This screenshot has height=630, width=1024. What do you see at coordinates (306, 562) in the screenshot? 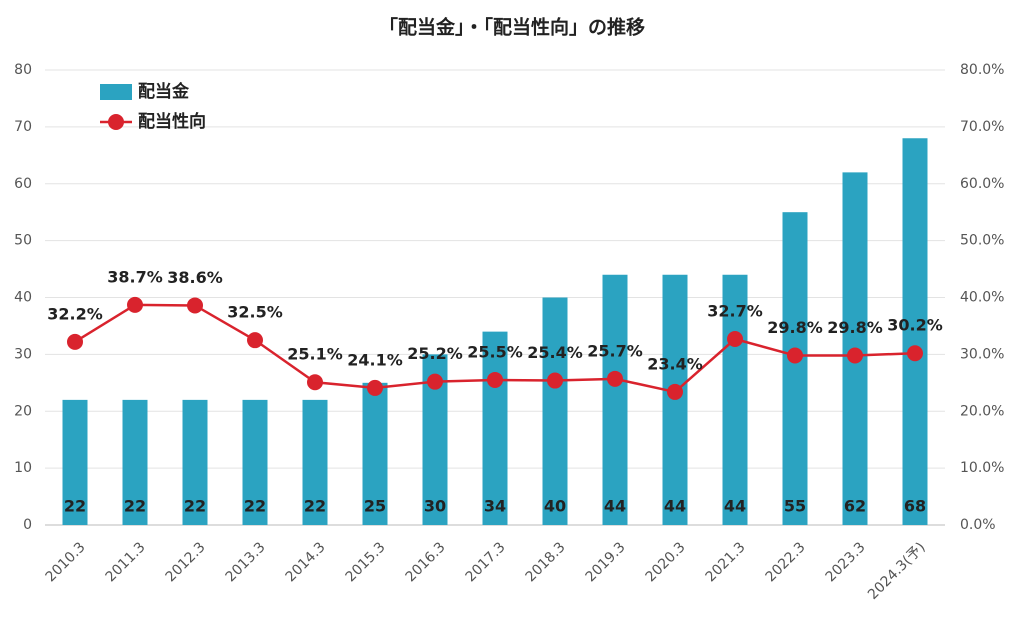
I see `x-tick-label: 2014.3` at bounding box center [306, 562].